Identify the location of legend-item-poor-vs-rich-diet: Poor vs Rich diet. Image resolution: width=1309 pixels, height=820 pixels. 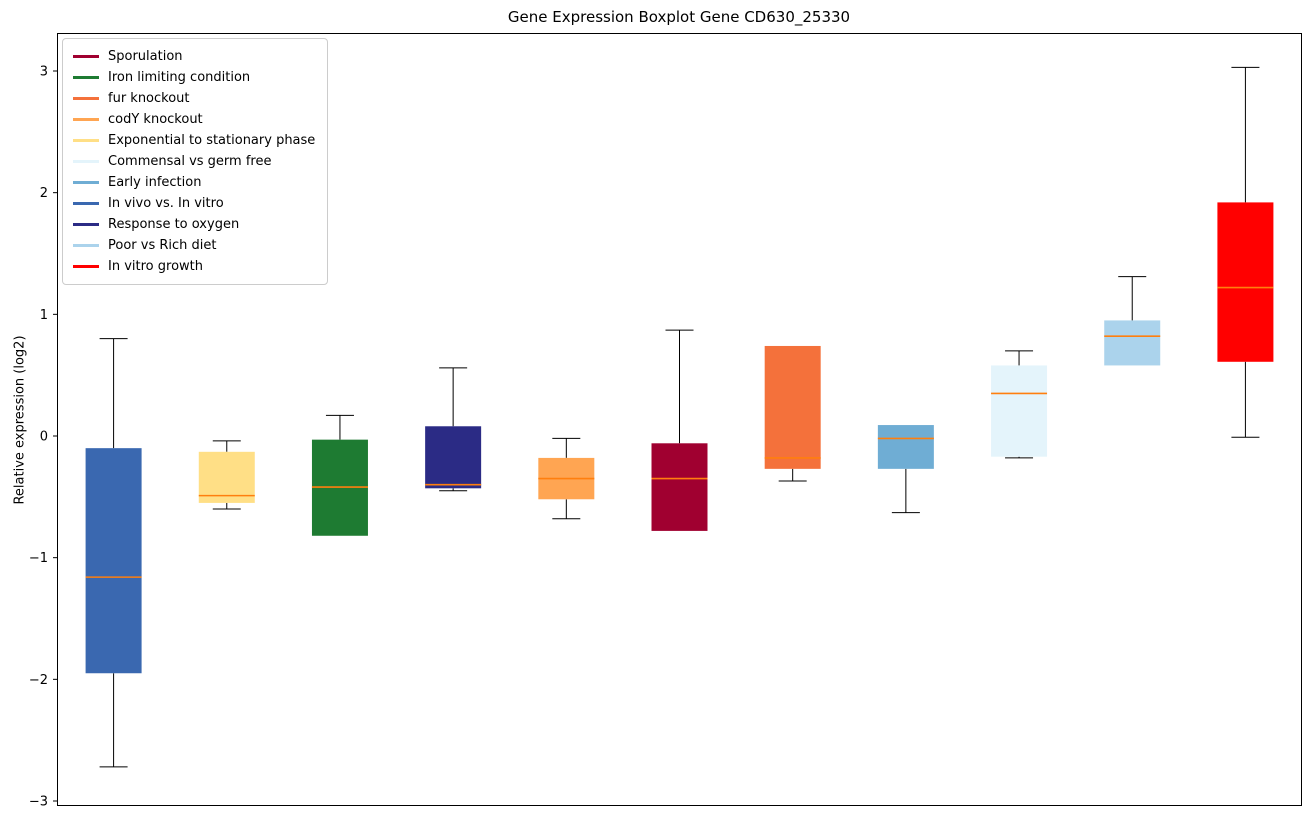
(194, 245).